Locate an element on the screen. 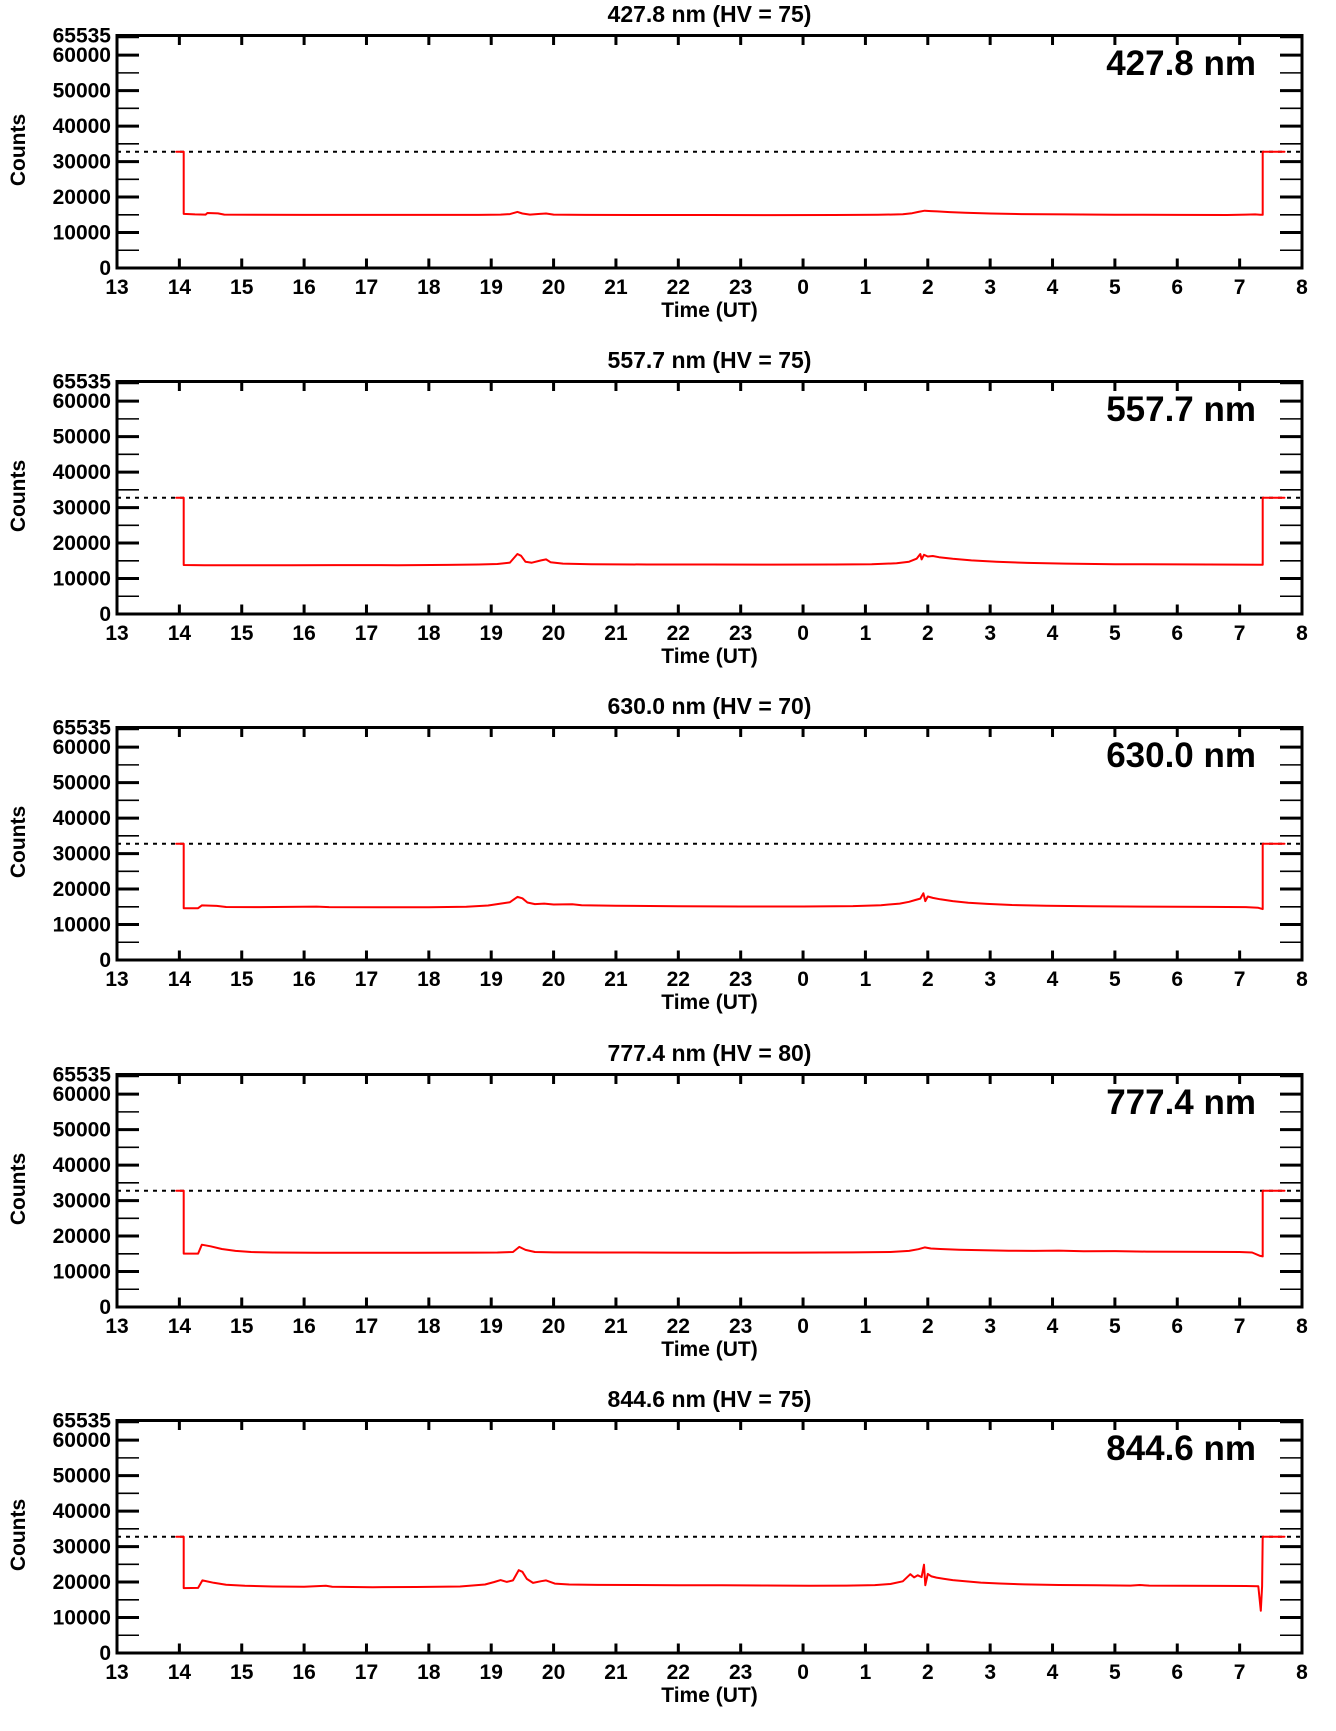  x-tick-label: 16 is located at coordinates (303, 979).